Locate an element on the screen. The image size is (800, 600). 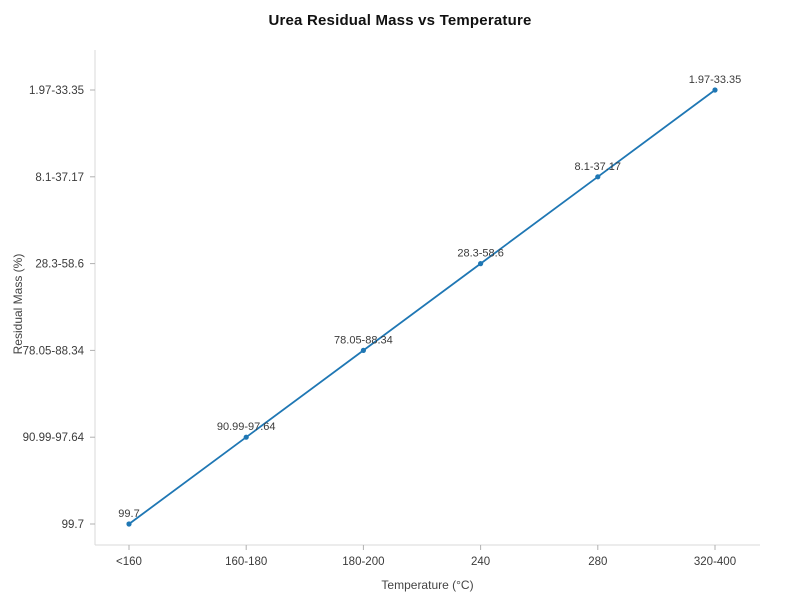
data-point-label: 28.3-58.6 is located at coordinates (480, 254).